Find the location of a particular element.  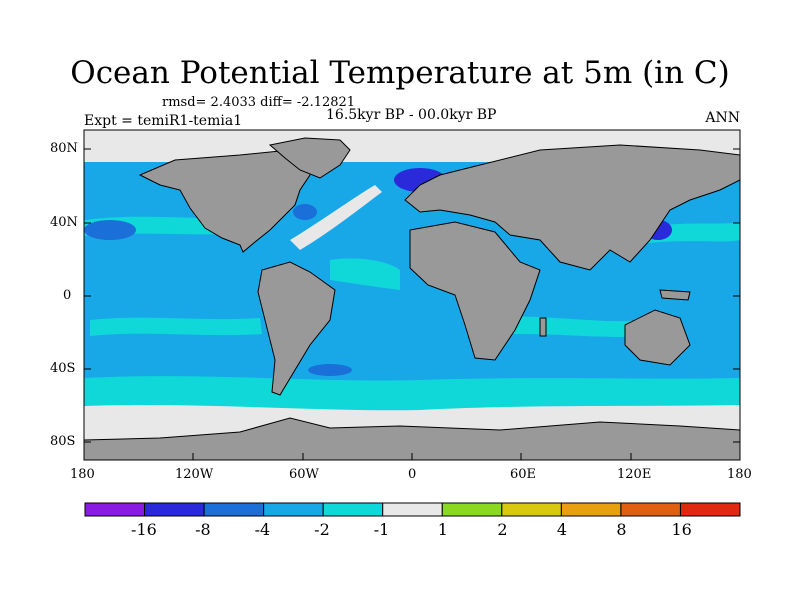

rmsd-diff-stats: rmsd= 2.4033 diff= -2.12821 is located at coordinates (259, 102).